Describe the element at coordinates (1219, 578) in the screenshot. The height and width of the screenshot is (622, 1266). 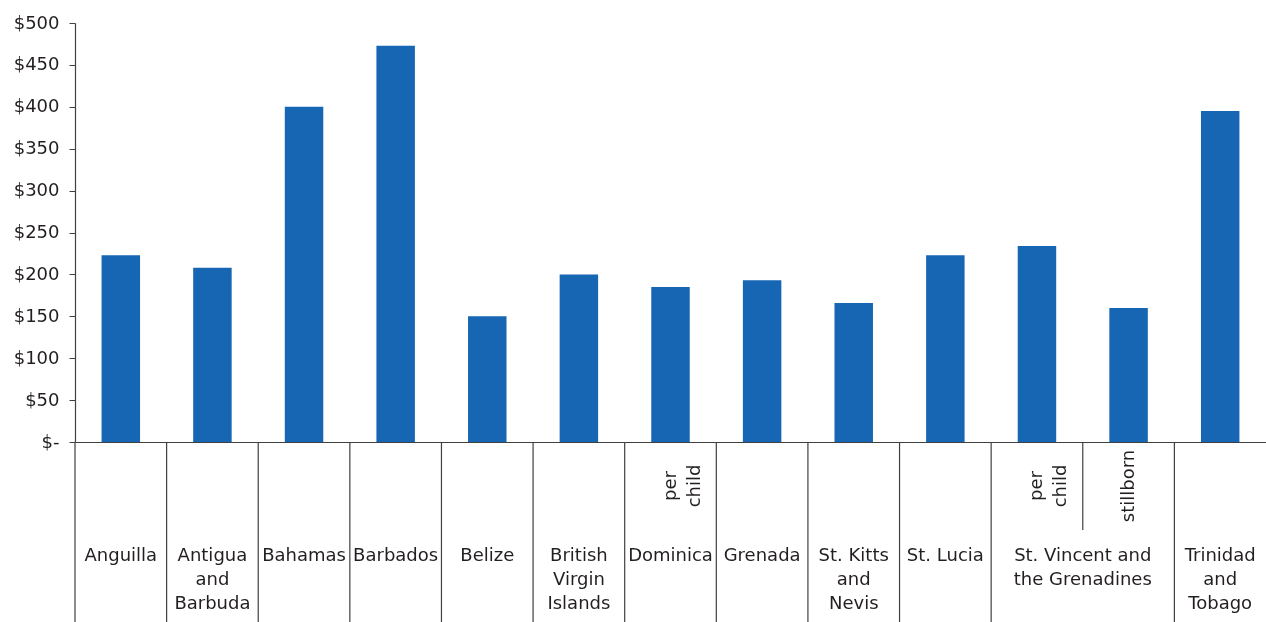
I see `x-tick-label: Trinidad and Tobago` at that location.